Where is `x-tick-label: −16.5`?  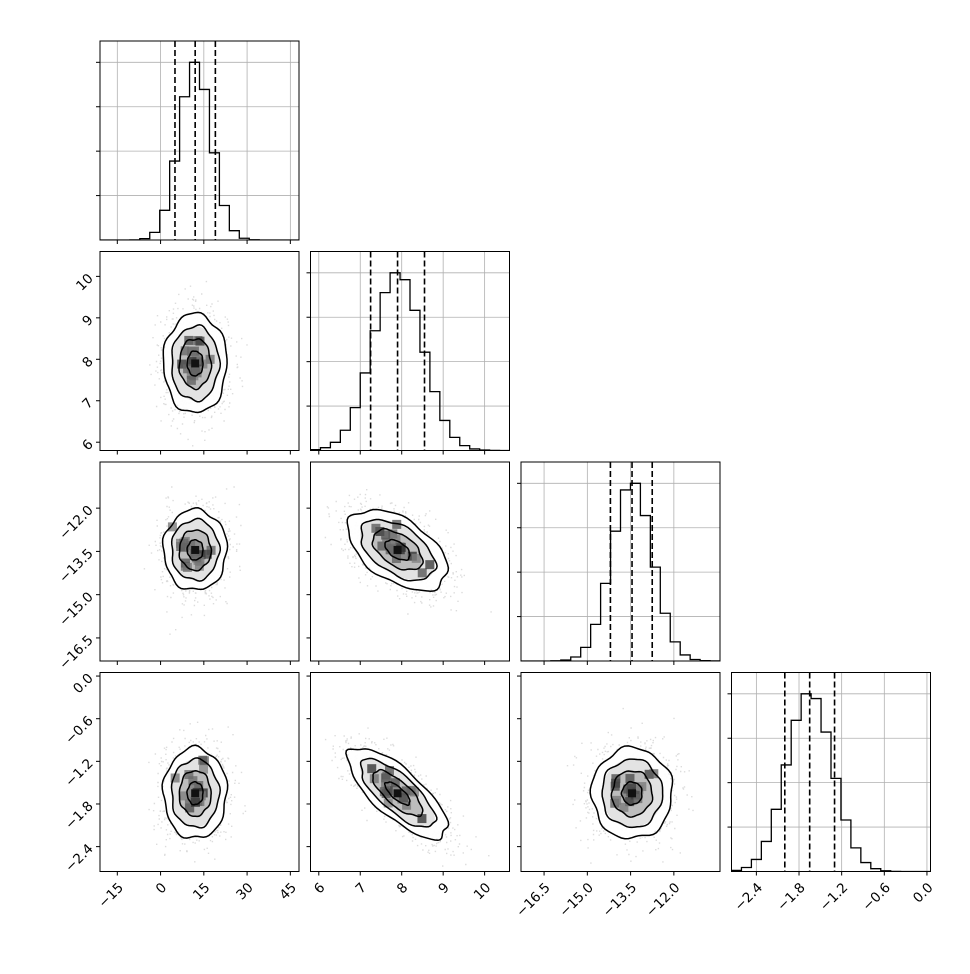 x-tick-label: −16.5 is located at coordinates (533, 900).